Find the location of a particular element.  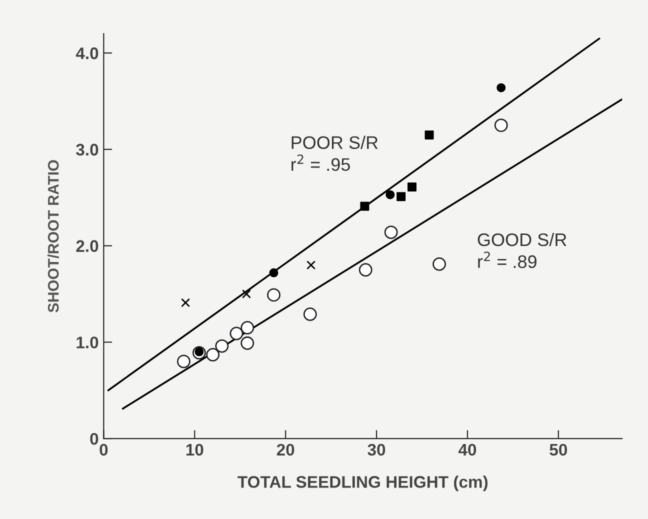

annotation: POOR S/R r$^{2}$ = .95 is located at coordinates (335, 153).